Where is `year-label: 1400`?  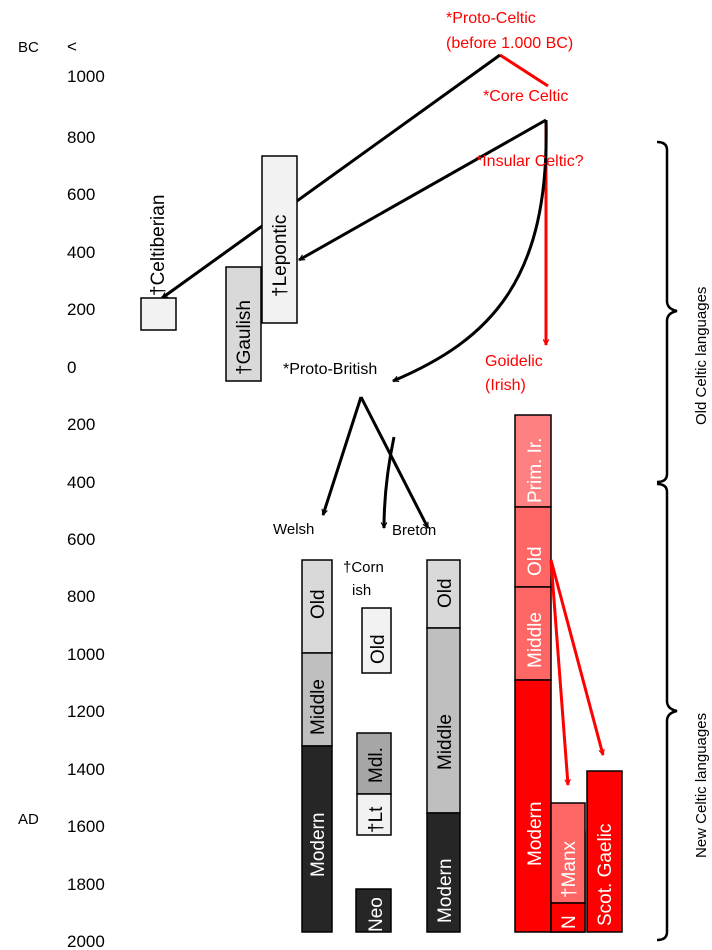
year-label: 1400 is located at coordinates (86, 769).